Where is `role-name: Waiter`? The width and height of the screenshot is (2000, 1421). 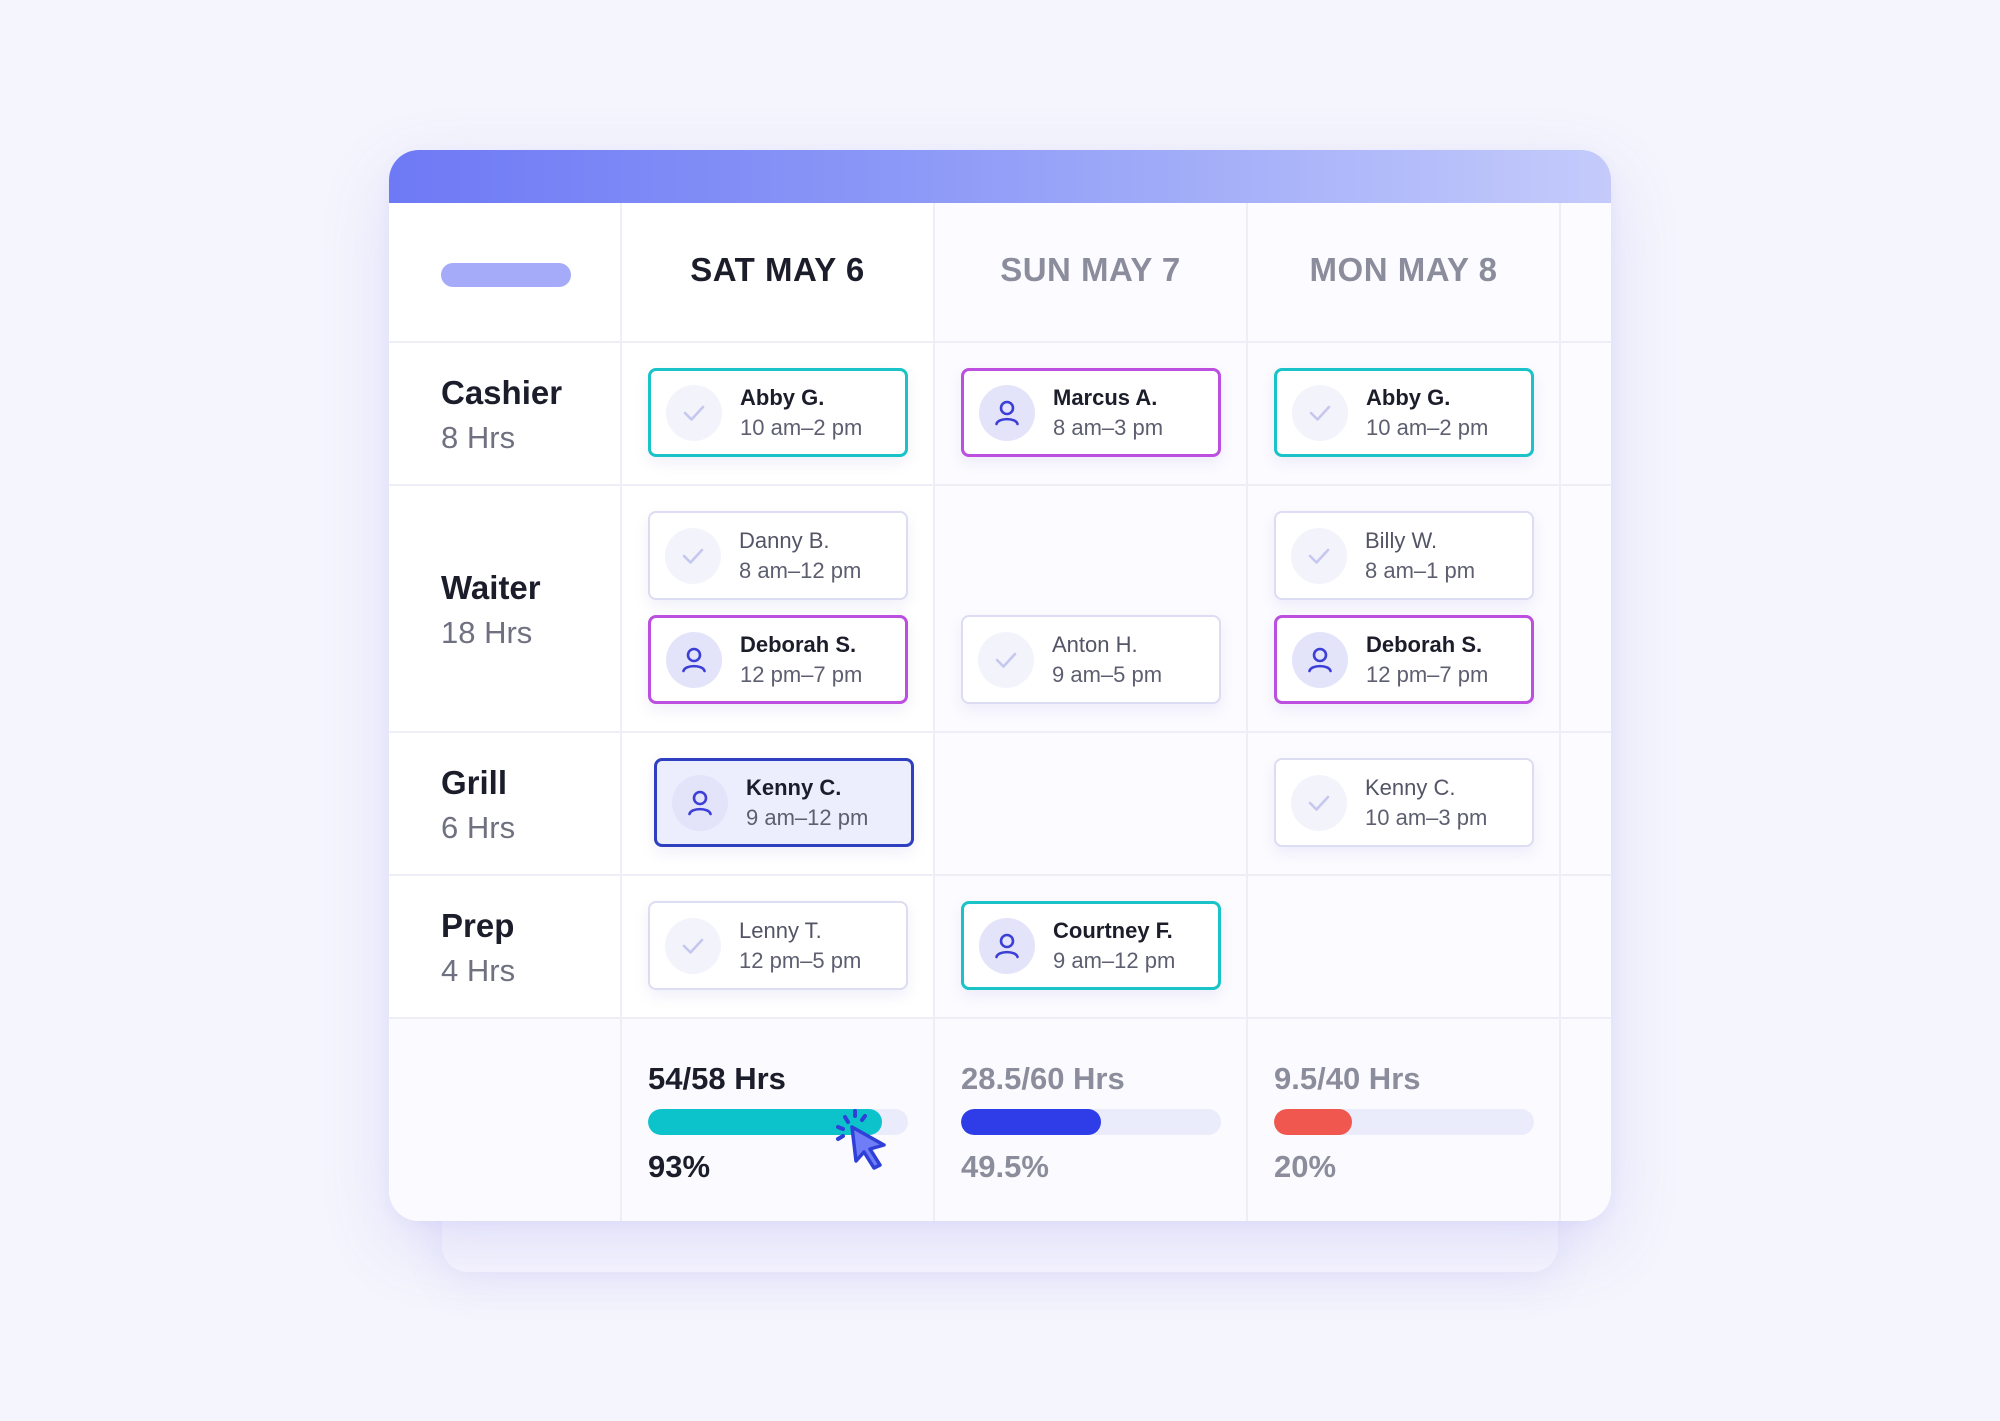 role-name: Waiter is located at coordinates (491, 587).